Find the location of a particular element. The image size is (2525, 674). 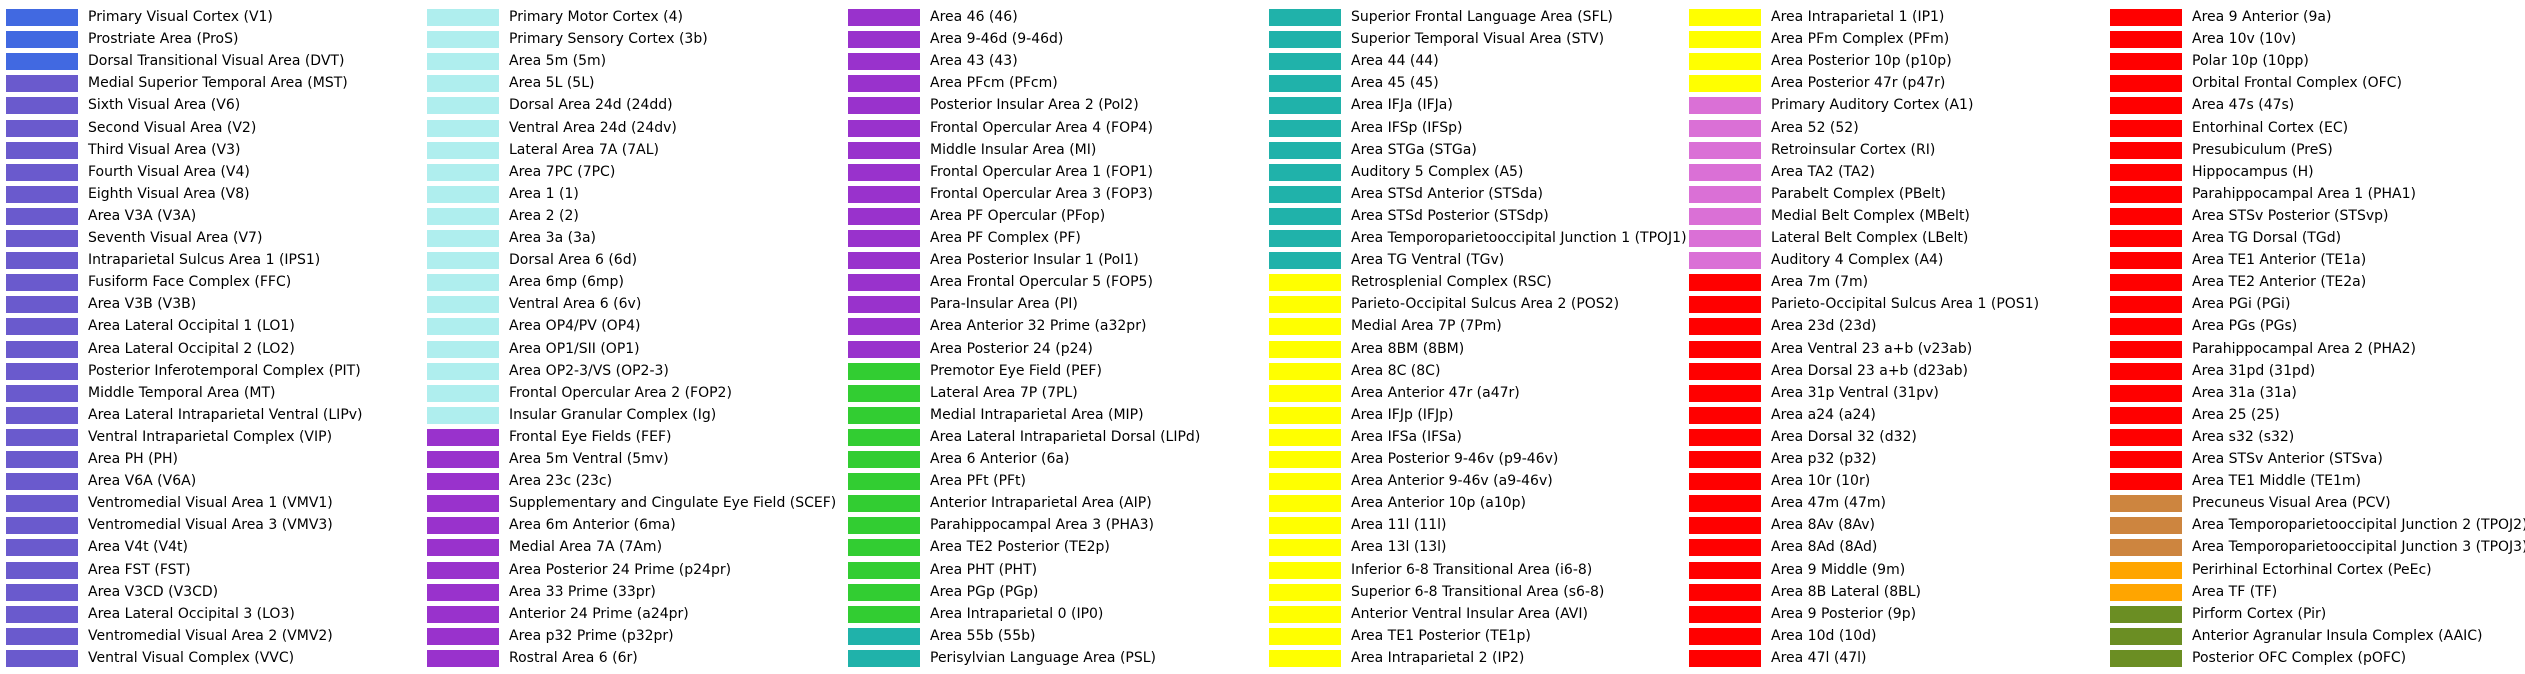

legend-label: Posterior OFC Complex (pOFC) is located at coordinates (2299, 657).